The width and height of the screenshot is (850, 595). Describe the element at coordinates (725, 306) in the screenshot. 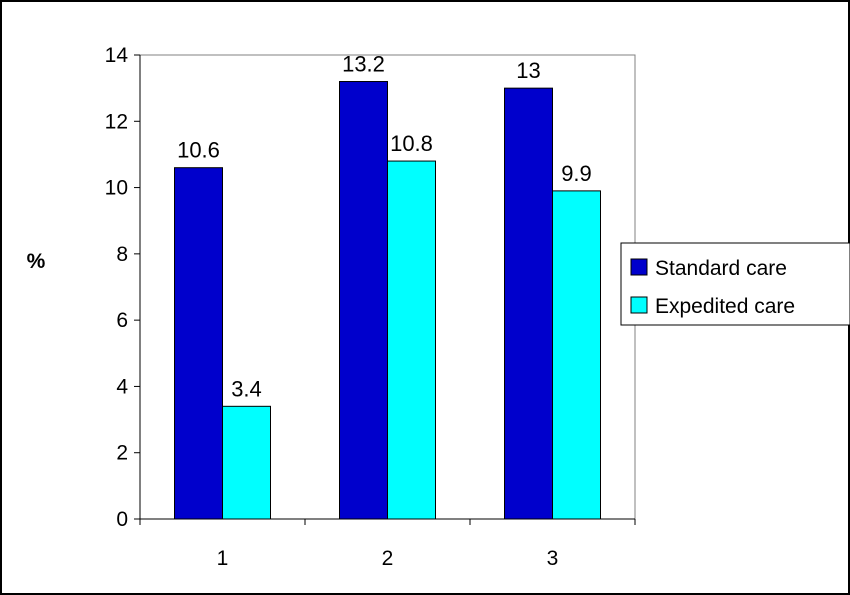

I see `legend-label: Expedited care` at that location.